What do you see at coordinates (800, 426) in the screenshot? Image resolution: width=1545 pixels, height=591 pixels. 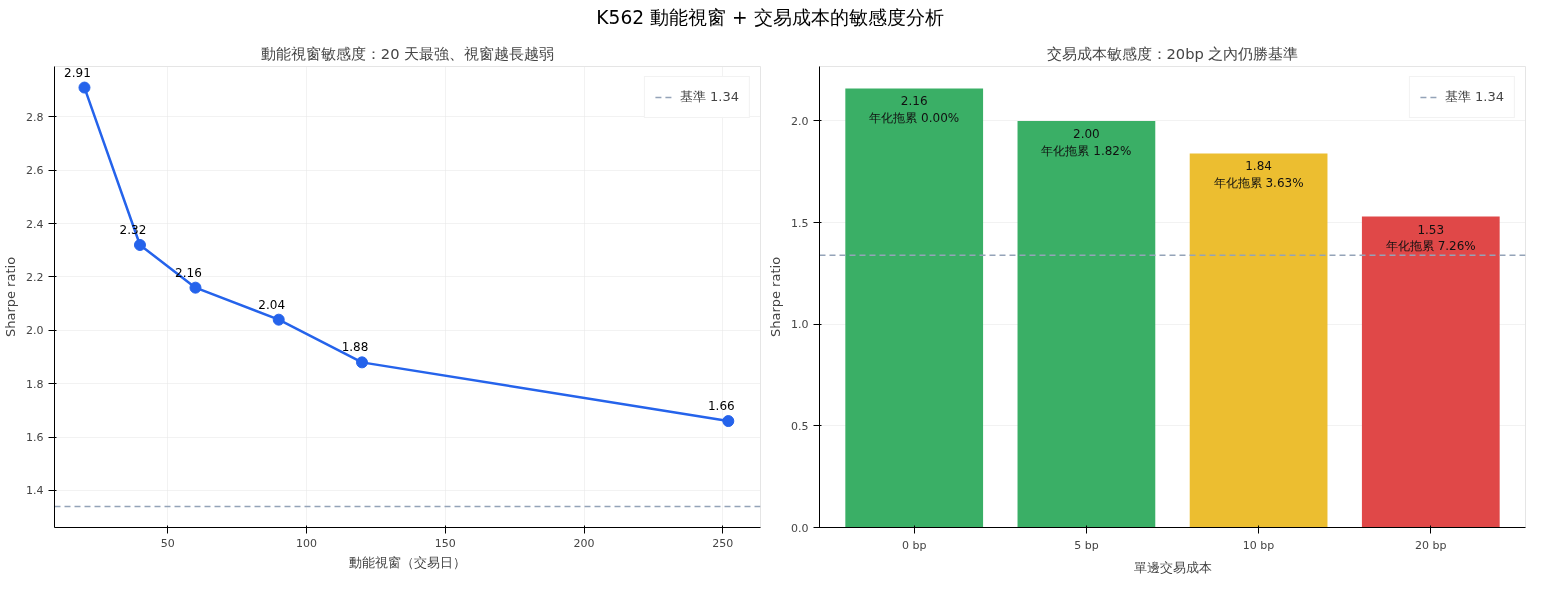 I see `y-tick-label: 0.5` at bounding box center [800, 426].